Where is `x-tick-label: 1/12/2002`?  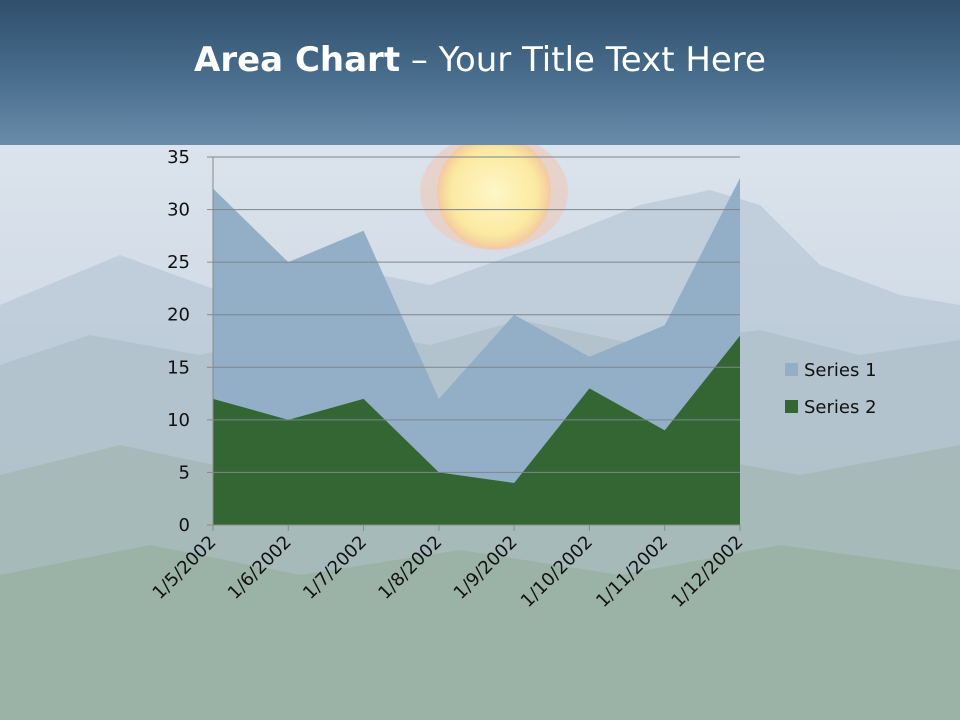 x-tick-label: 1/12/2002 is located at coordinates (707, 572).